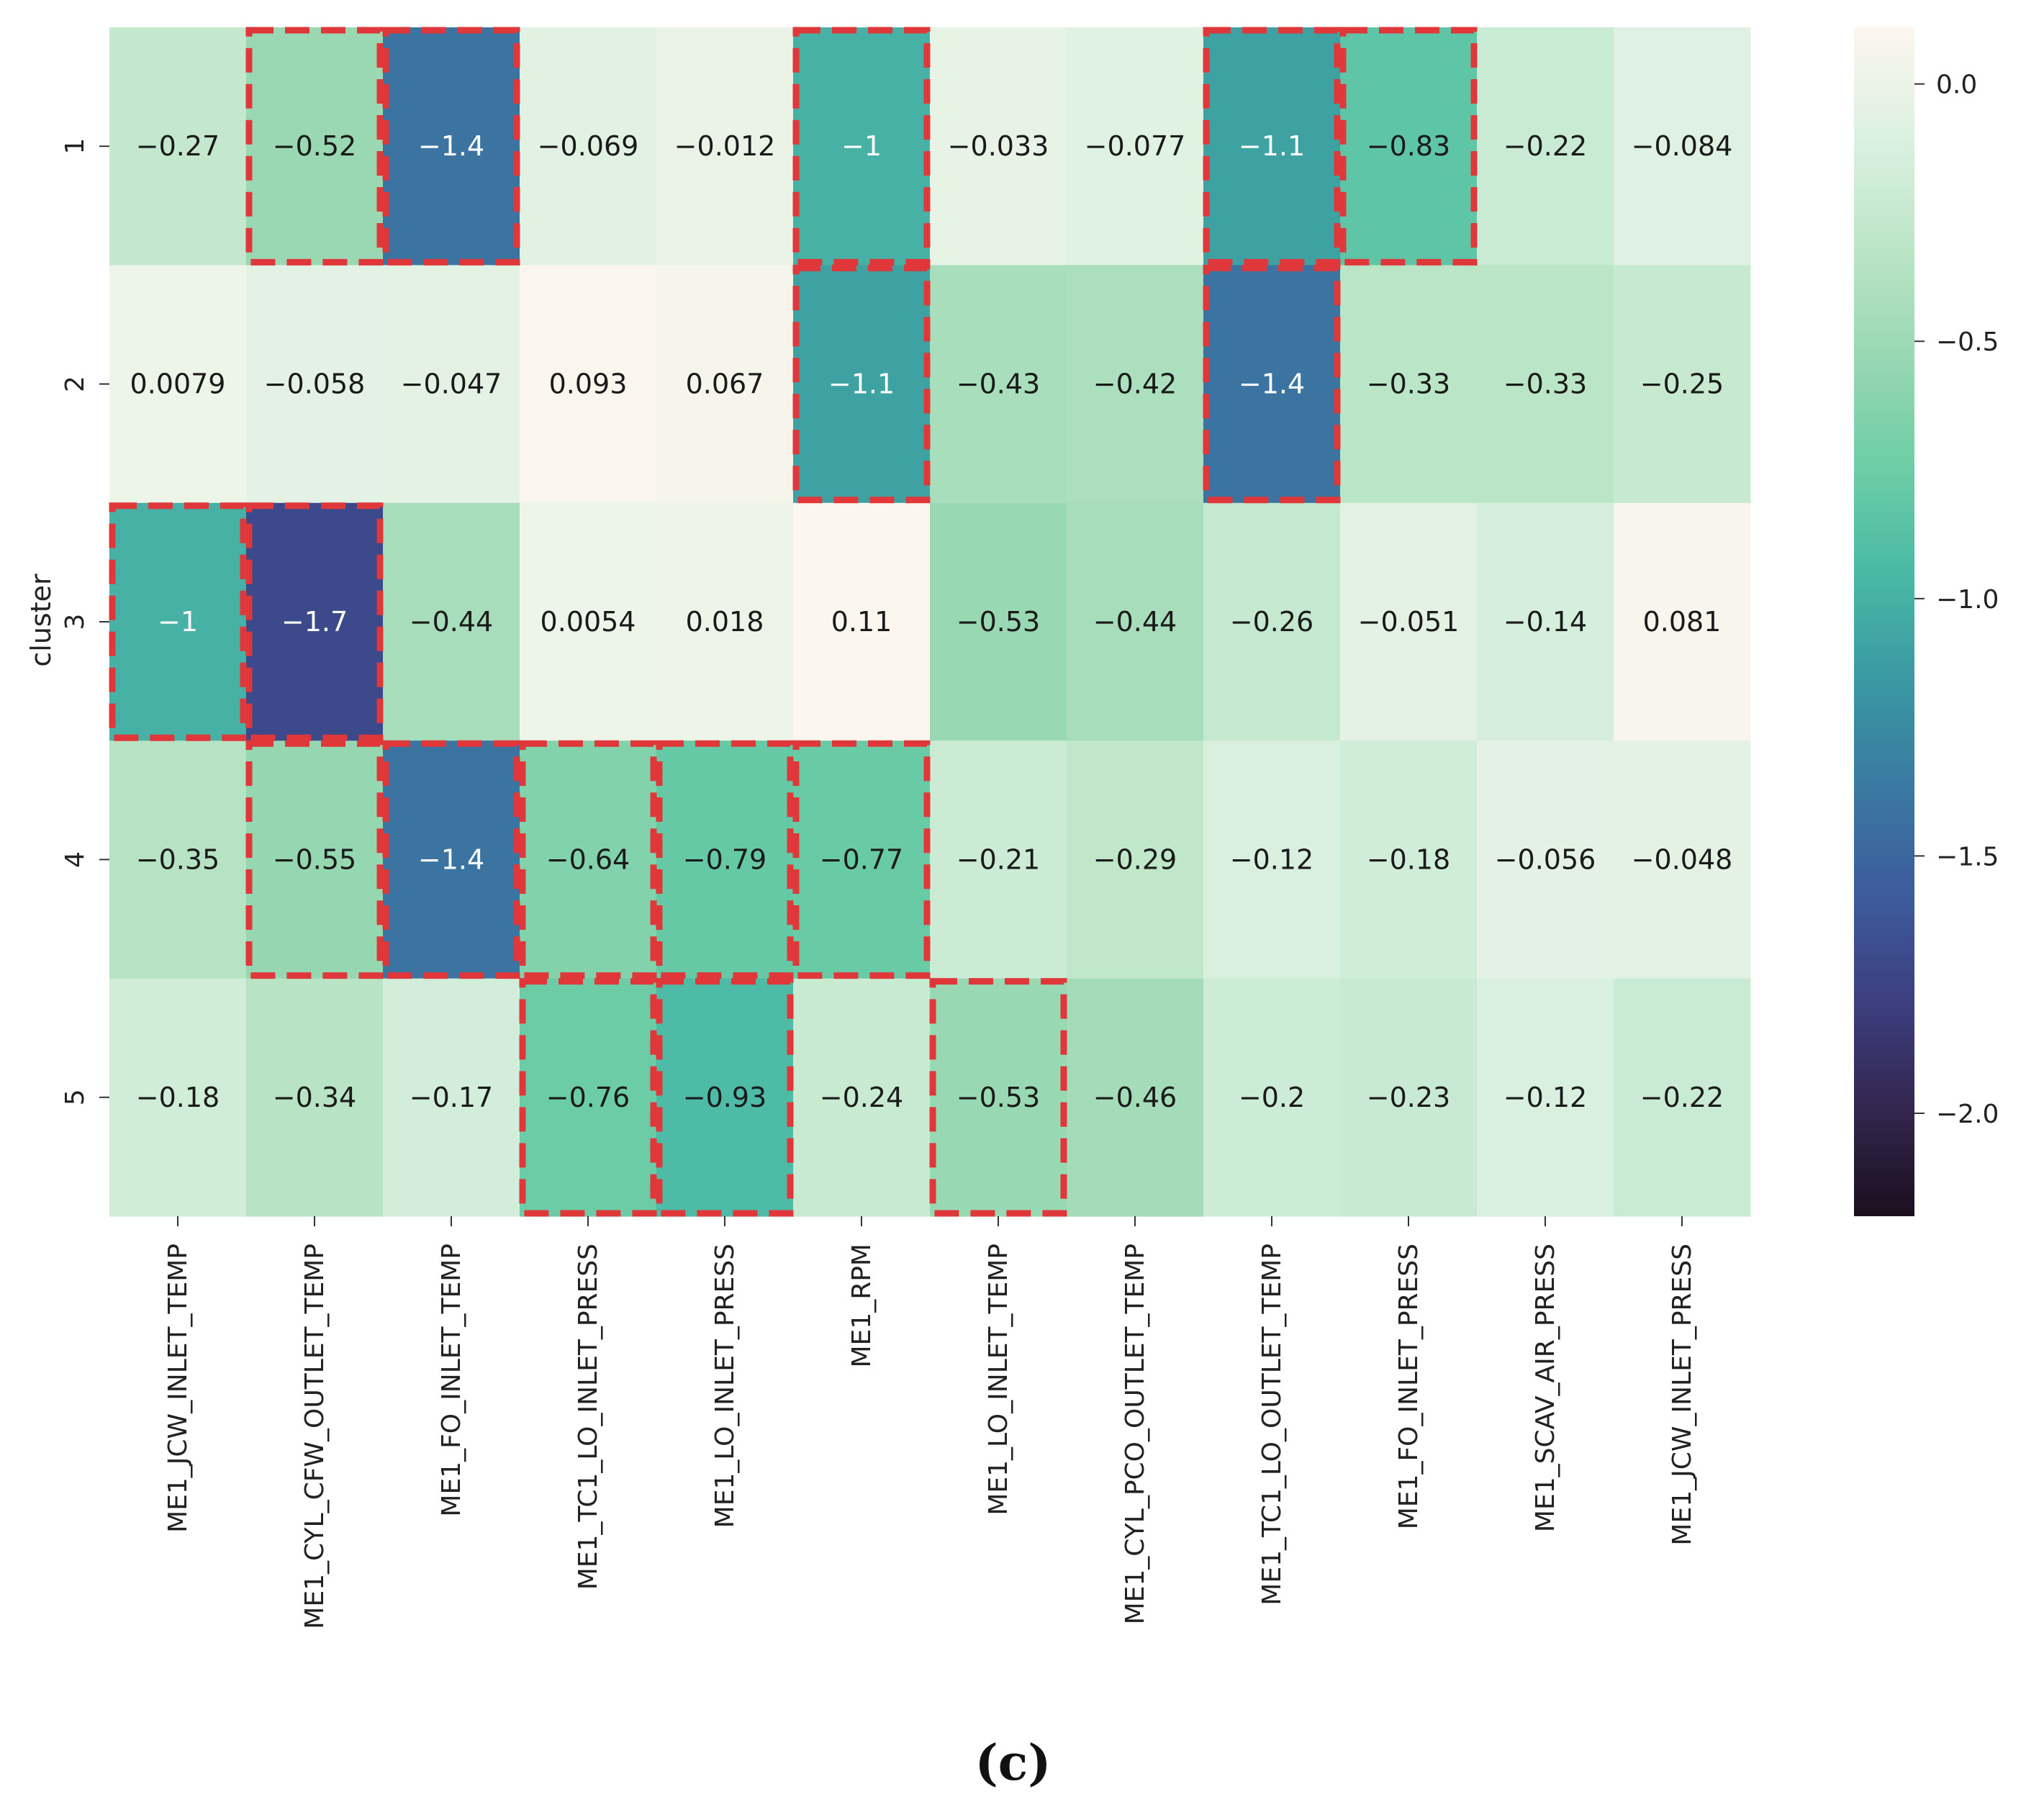 The height and width of the screenshot is (1820, 2026). What do you see at coordinates (725, 1386) in the screenshot?
I see `x-tick-label: ME1_LO_INLET_PRESS` at bounding box center [725, 1386].